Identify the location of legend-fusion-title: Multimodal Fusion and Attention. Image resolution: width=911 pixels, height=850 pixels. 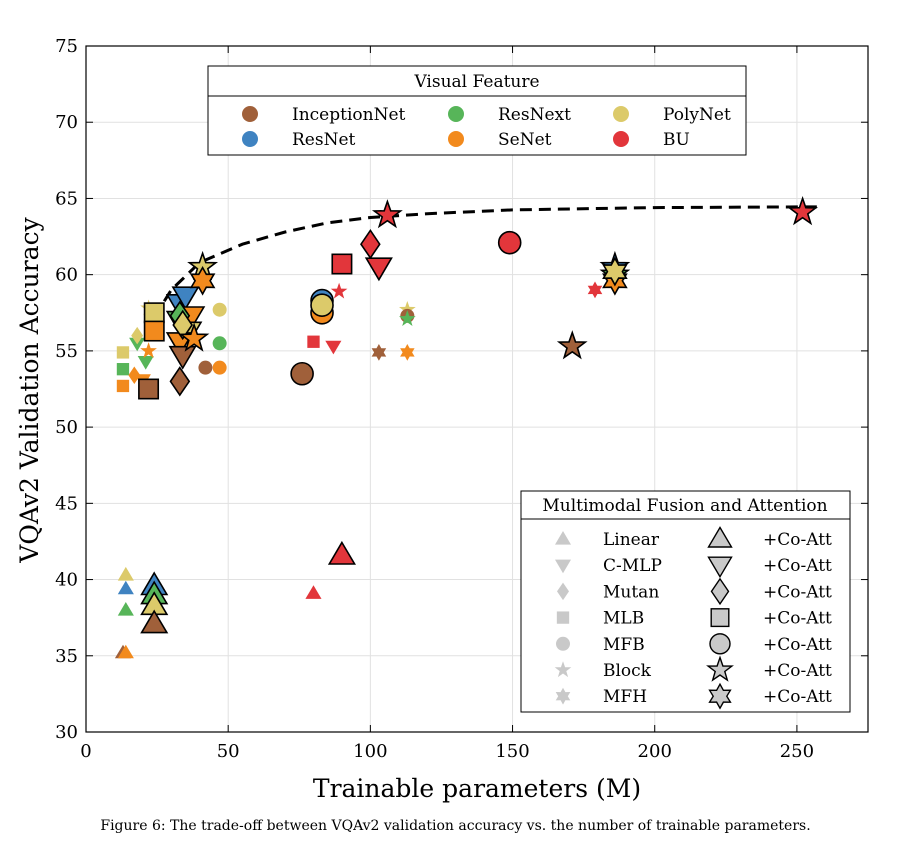
(684, 506).